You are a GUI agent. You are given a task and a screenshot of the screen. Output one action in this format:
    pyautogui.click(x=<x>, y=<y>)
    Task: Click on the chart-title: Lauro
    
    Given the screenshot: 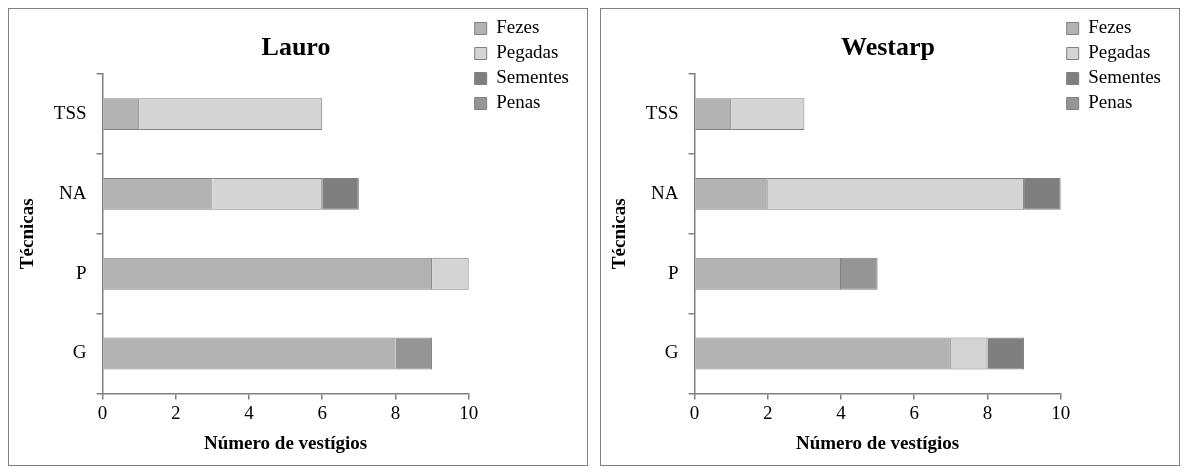 What is the action you would take?
    pyautogui.click(x=296, y=47)
    